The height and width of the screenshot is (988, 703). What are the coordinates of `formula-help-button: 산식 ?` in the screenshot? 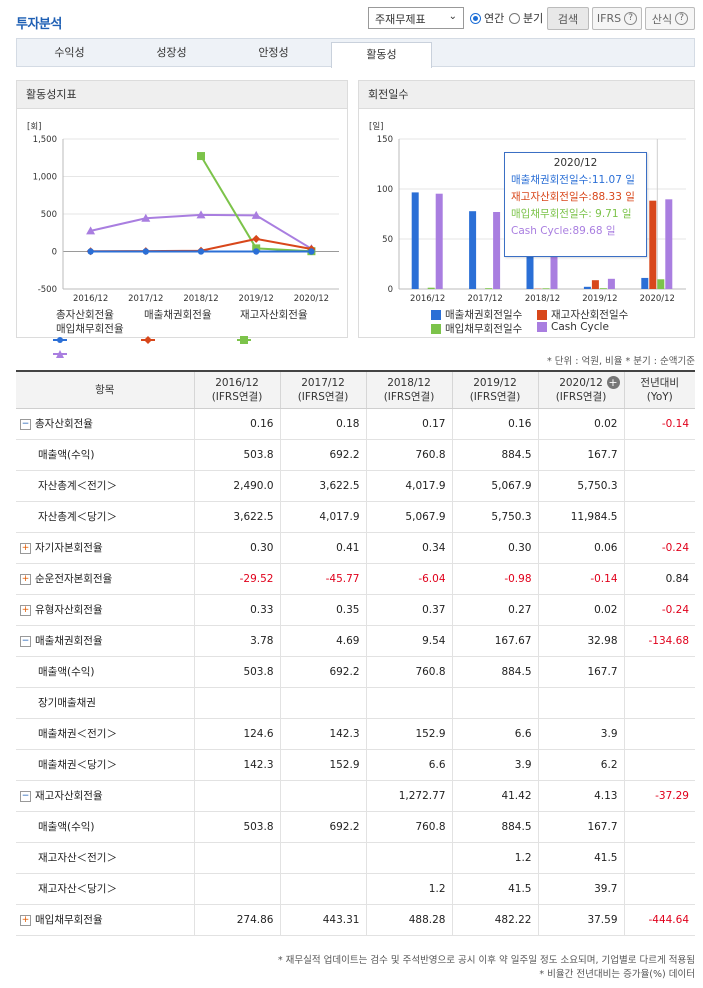 It's located at (670, 18).